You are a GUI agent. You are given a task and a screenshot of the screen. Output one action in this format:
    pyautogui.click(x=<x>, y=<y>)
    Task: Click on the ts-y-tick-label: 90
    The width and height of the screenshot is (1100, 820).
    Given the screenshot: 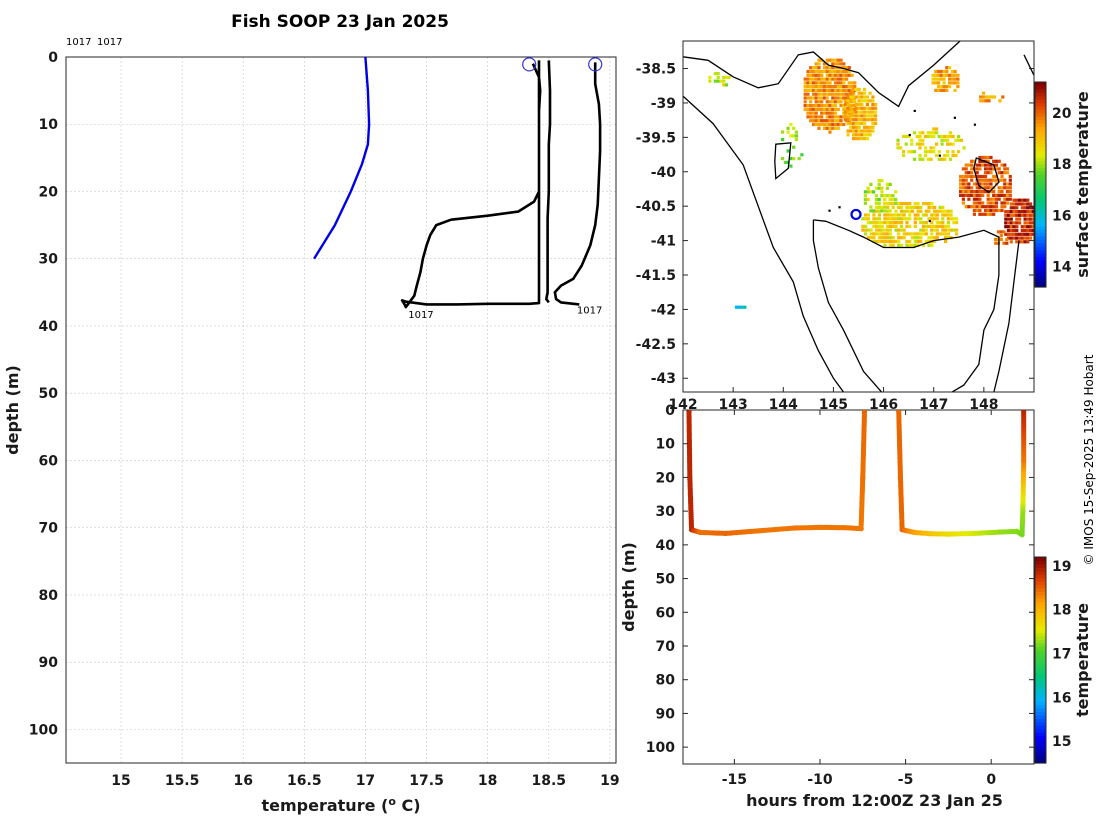 What is the action you would take?
    pyautogui.click(x=666, y=714)
    